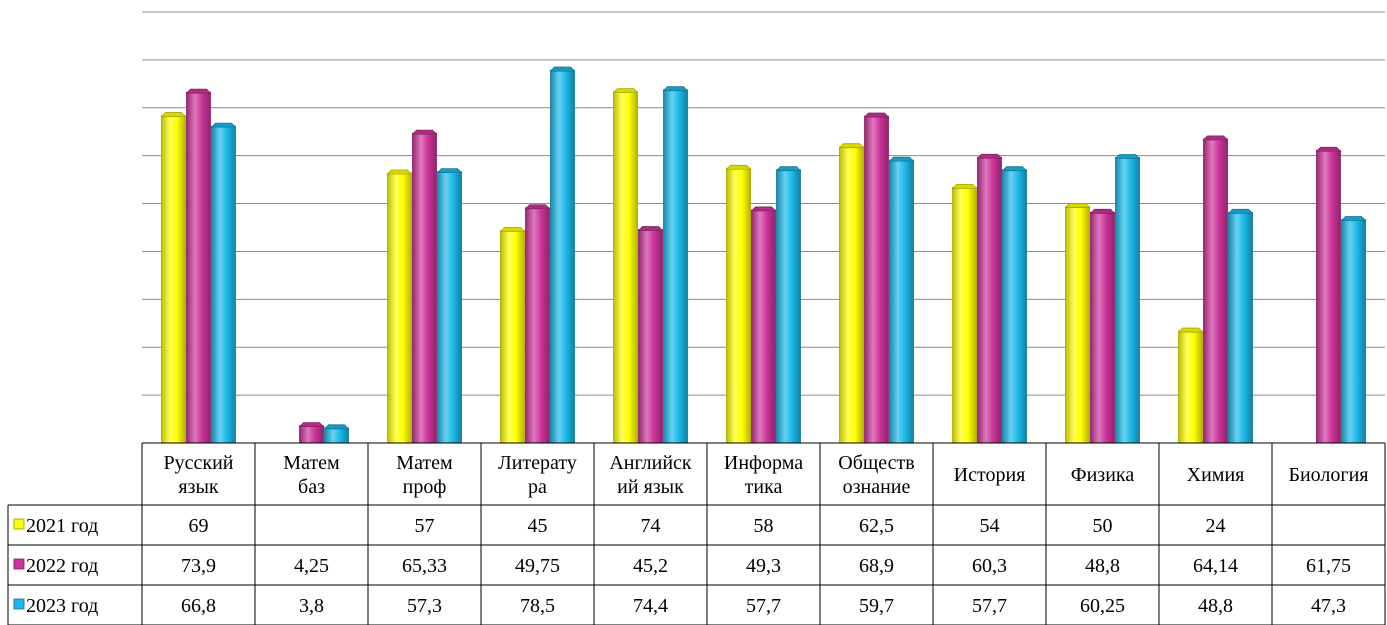 The height and width of the screenshot is (625, 1387). Describe the element at coordinates (537, 487) in the screenshot. I see `category-label: ра` at that location.